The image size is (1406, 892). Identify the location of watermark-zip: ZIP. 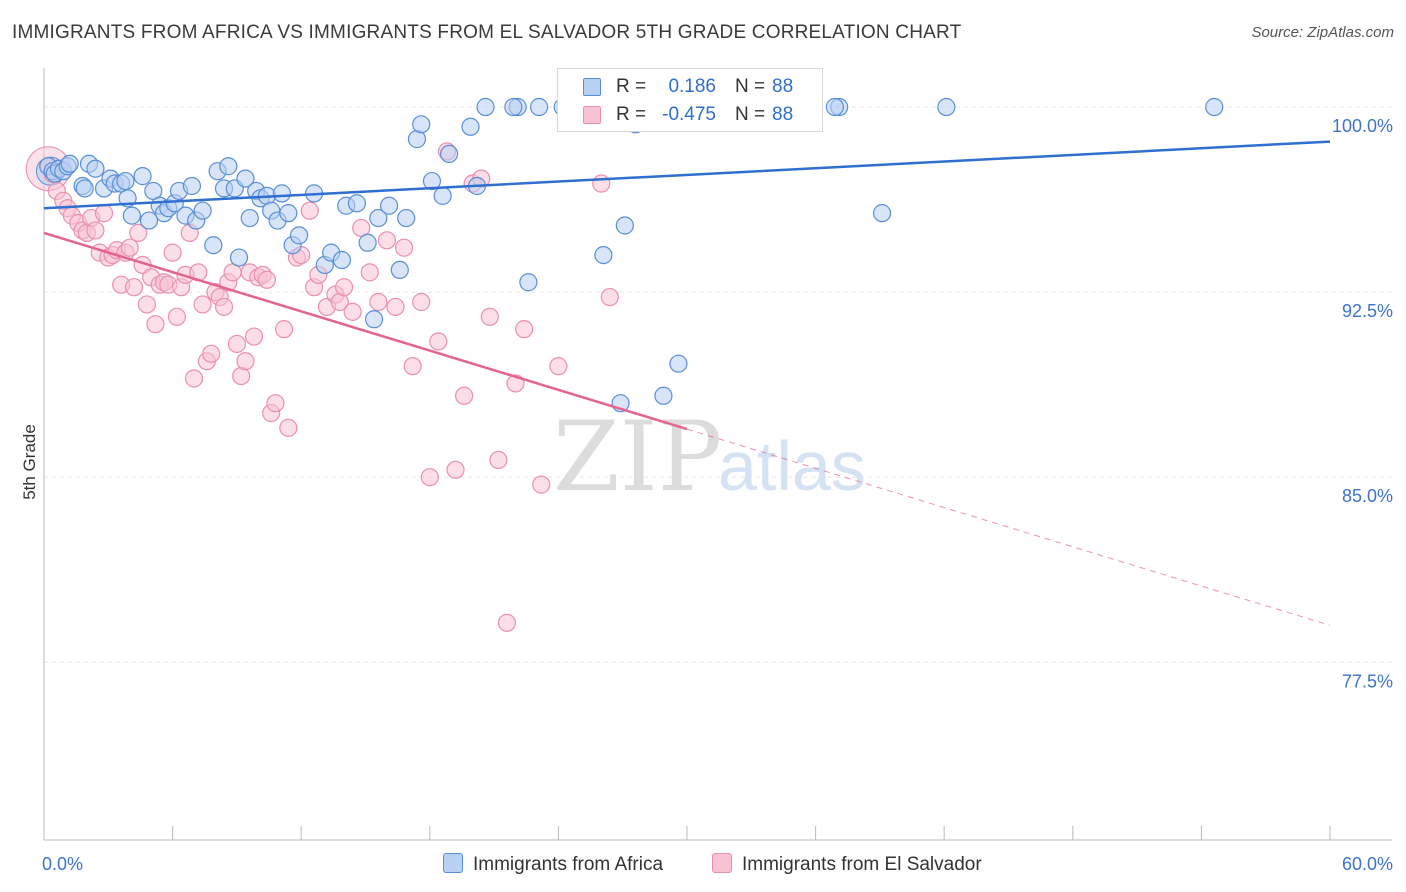
(637, 457).